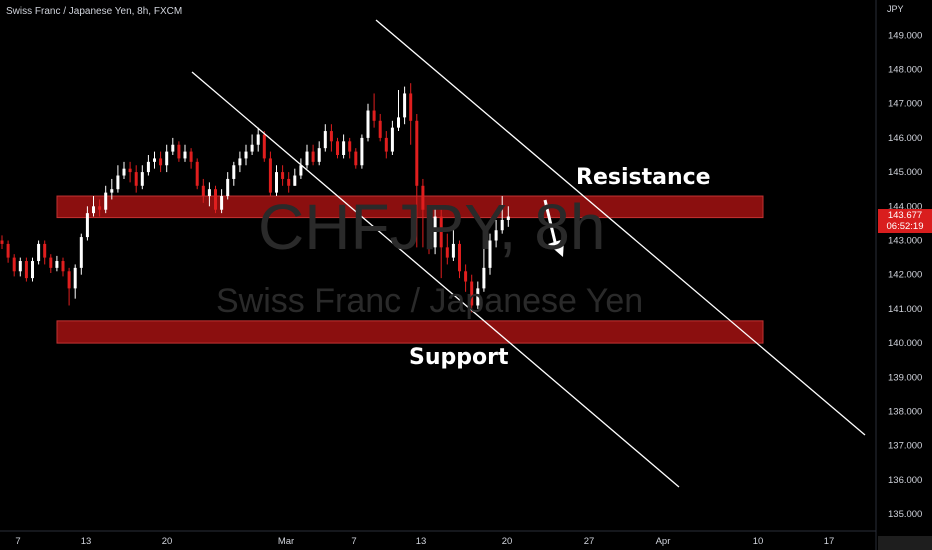  Describe the element at coordinates (905, 215) in the screenshot. I see `last-price-value: 143.677` at that location.